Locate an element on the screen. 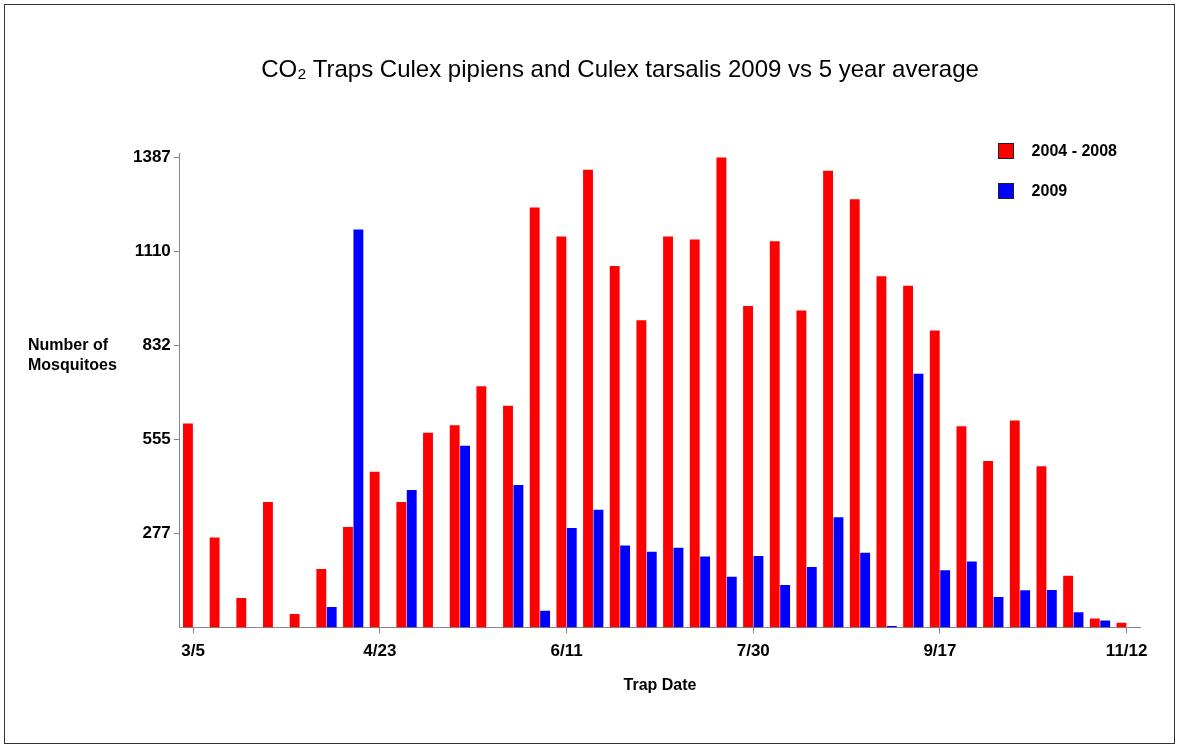 The height and width of the screenshot is (746, 1177). legend-label: 2009 is located at coordinates (1049, 191).